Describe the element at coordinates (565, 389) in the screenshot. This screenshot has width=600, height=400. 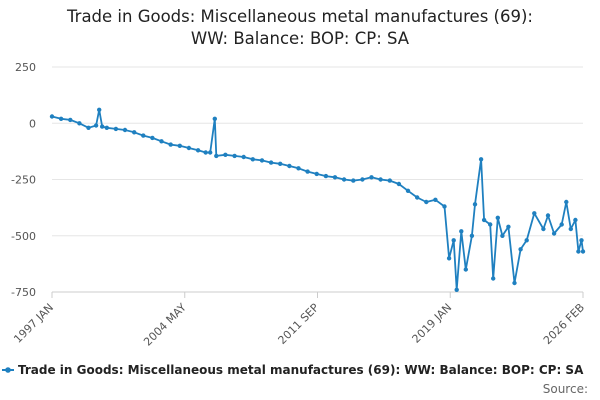
I see `source-label: Source:` at that location.